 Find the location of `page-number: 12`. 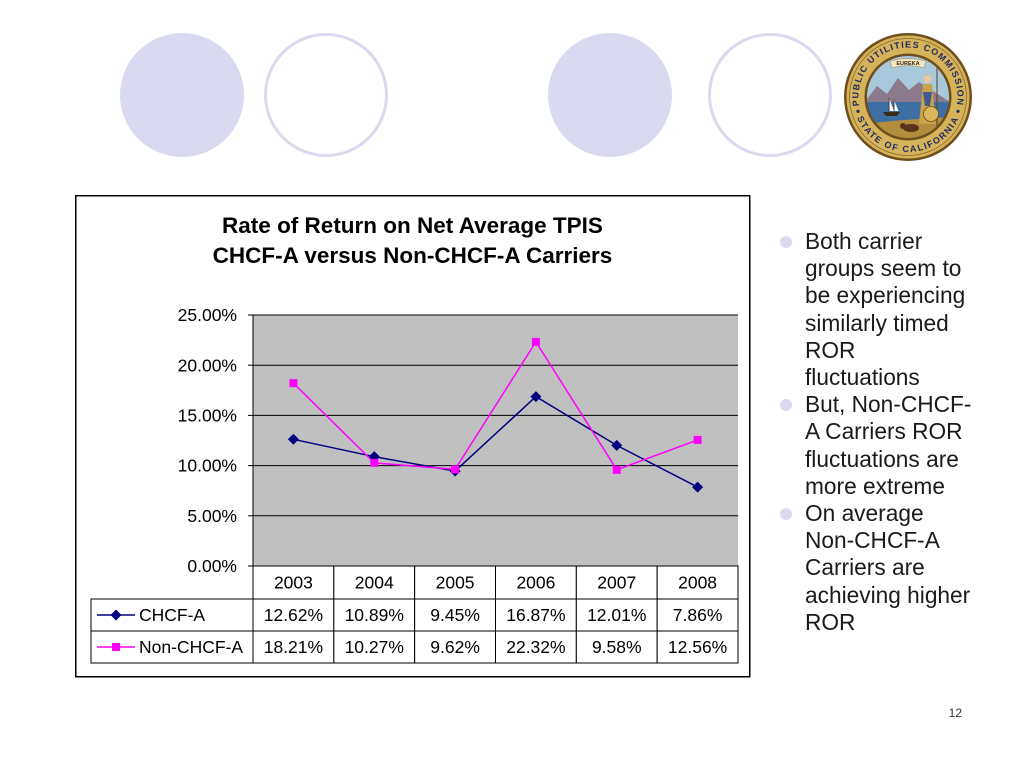

page-number: 12 is located at coordinates (955, 713).